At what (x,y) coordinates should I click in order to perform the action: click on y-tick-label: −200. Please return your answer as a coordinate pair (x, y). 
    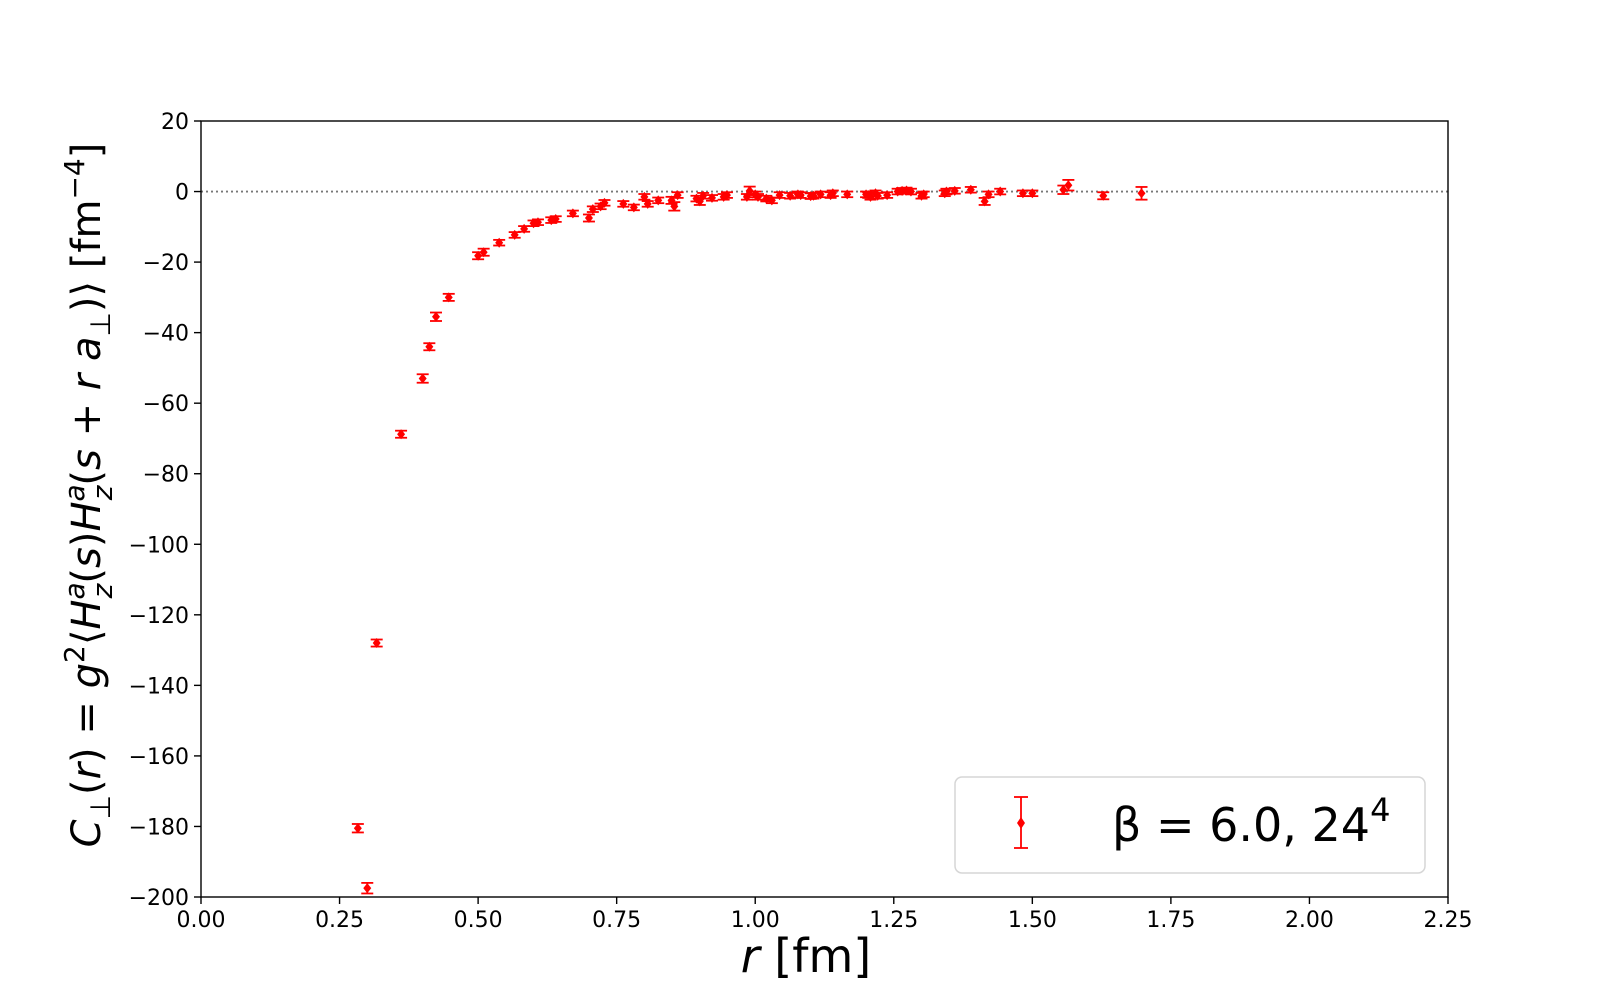
    Looking at the image, I should click on (159, 898).